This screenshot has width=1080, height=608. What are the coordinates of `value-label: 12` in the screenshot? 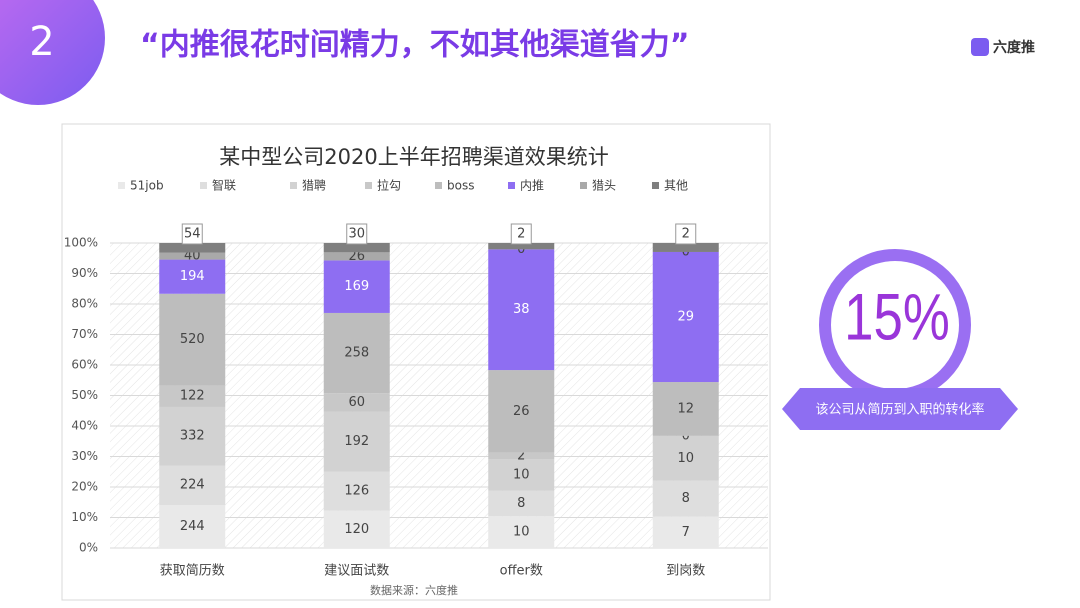 It's located at (685, 408).